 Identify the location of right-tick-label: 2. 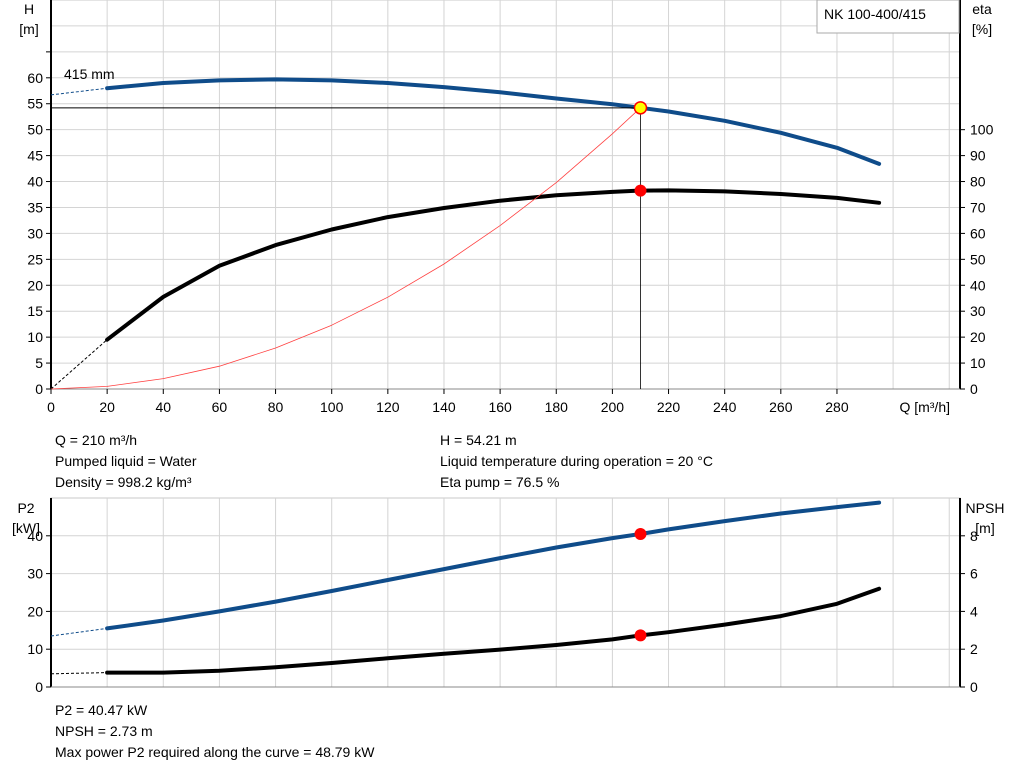
(974, 649).